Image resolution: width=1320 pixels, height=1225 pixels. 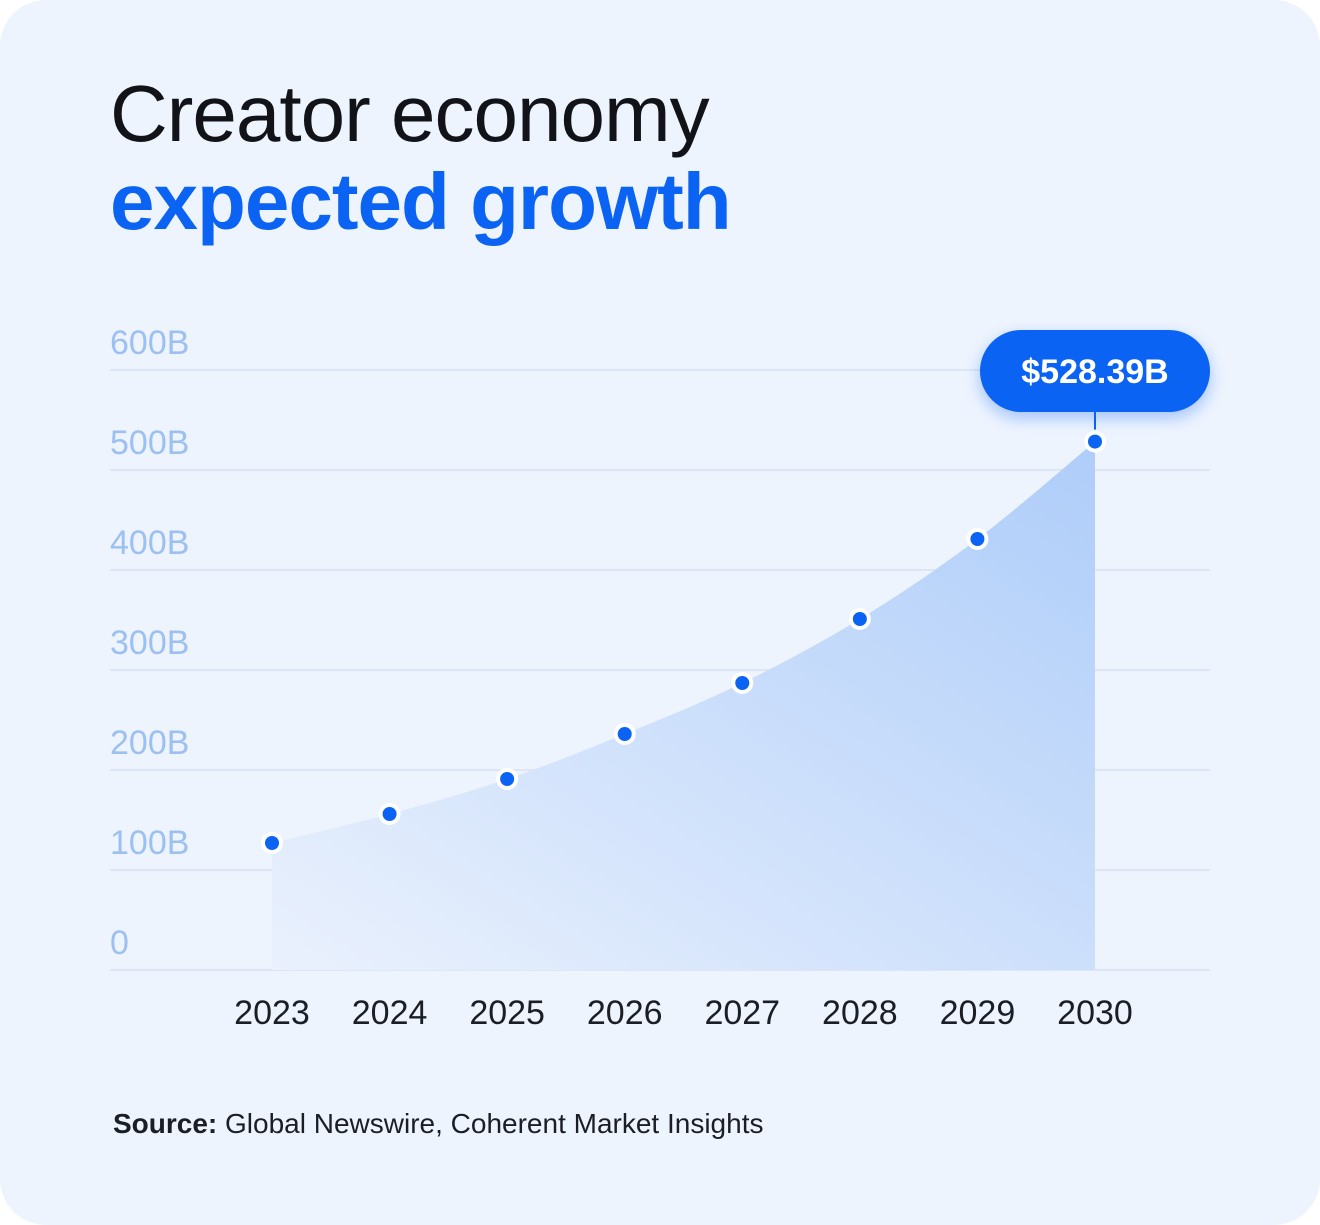 I want to click on data-point-2028, so click(x=859, y=619).